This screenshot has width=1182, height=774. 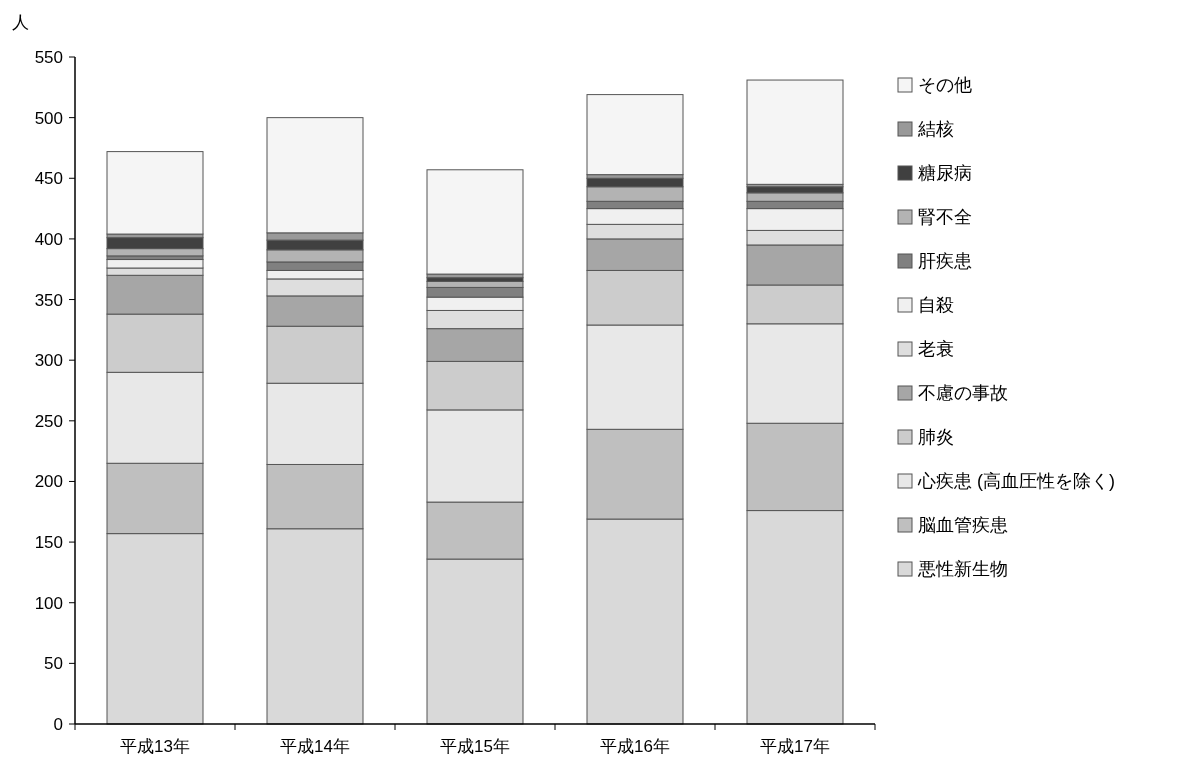 What do you see at coordinates (635, 746) in the screenshot?
I see `x-tick-label: 平成16年` at bounding box center [635, 746].